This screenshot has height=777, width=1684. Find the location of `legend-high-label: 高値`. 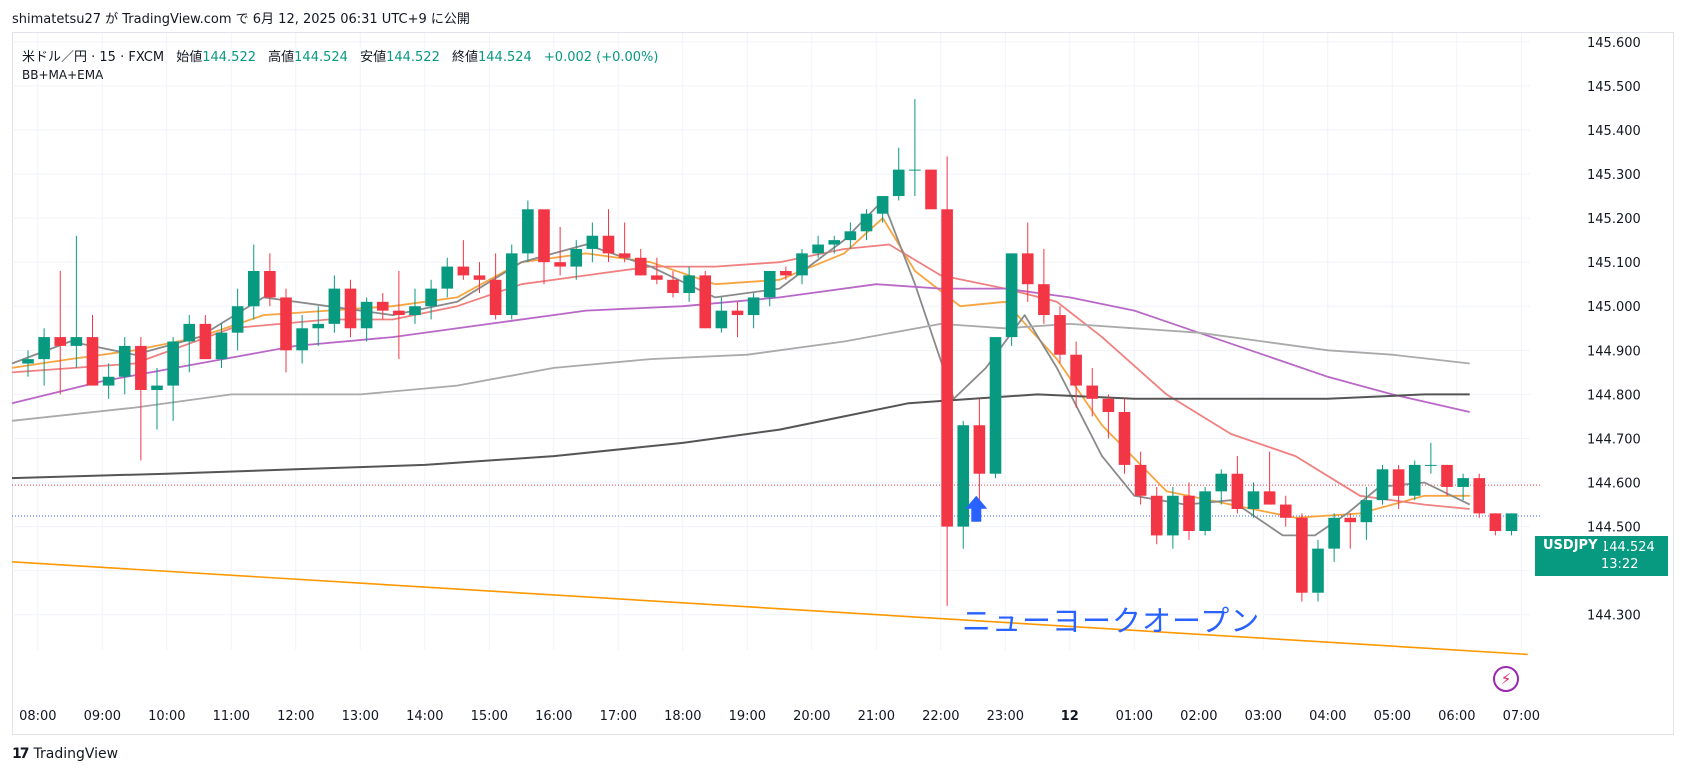

legend-high-label: 高値 is located at coordinates (281, 57).